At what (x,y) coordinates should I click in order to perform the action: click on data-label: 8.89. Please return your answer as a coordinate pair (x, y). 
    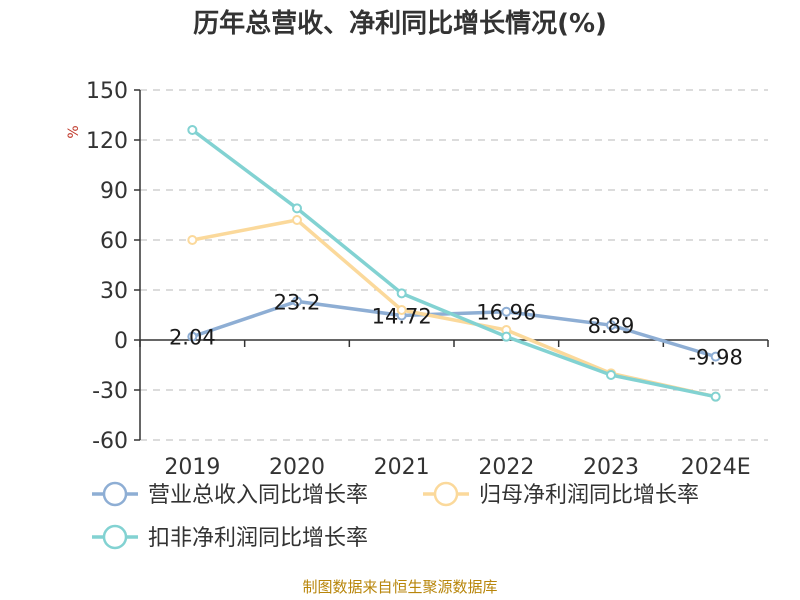
    Looking at the image, I should click on (611, 326).